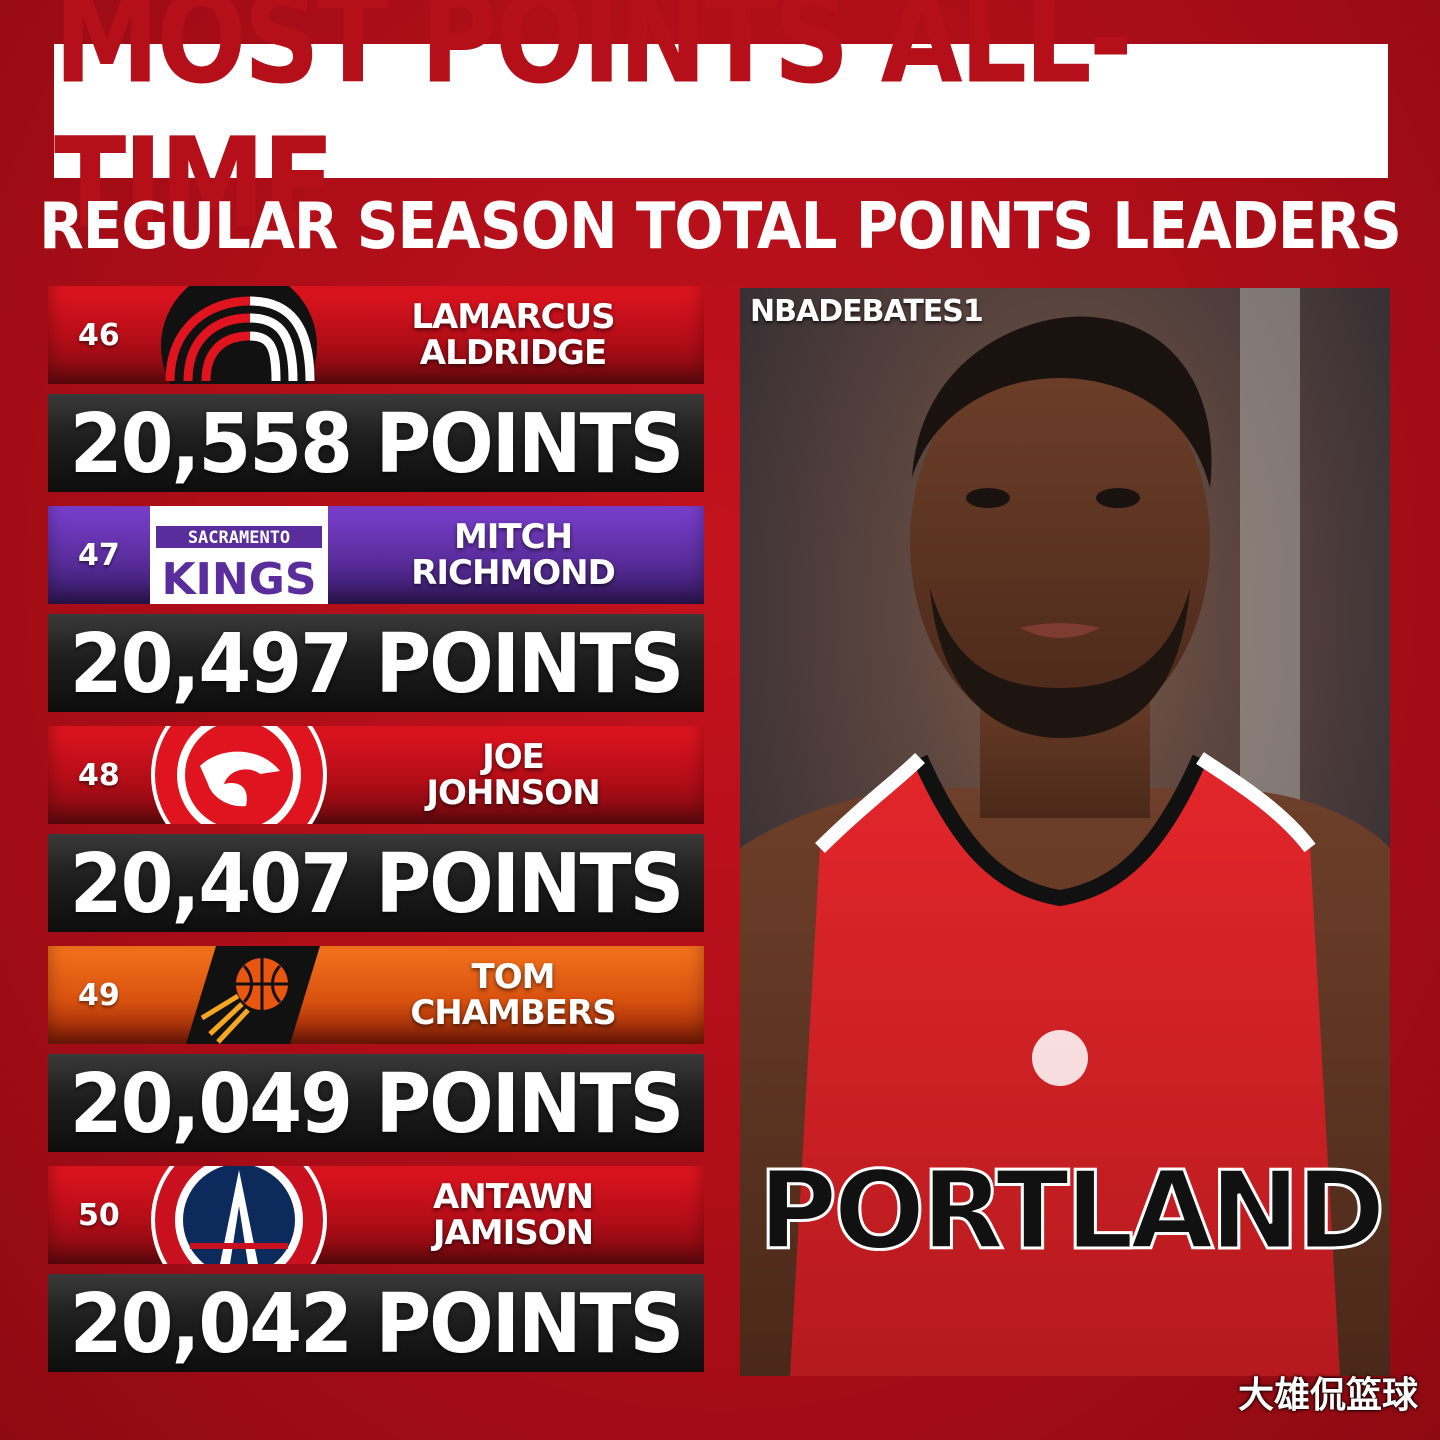  I want to click on player-row-49: 49 TOM CHAMBERS, so click(376, 995).